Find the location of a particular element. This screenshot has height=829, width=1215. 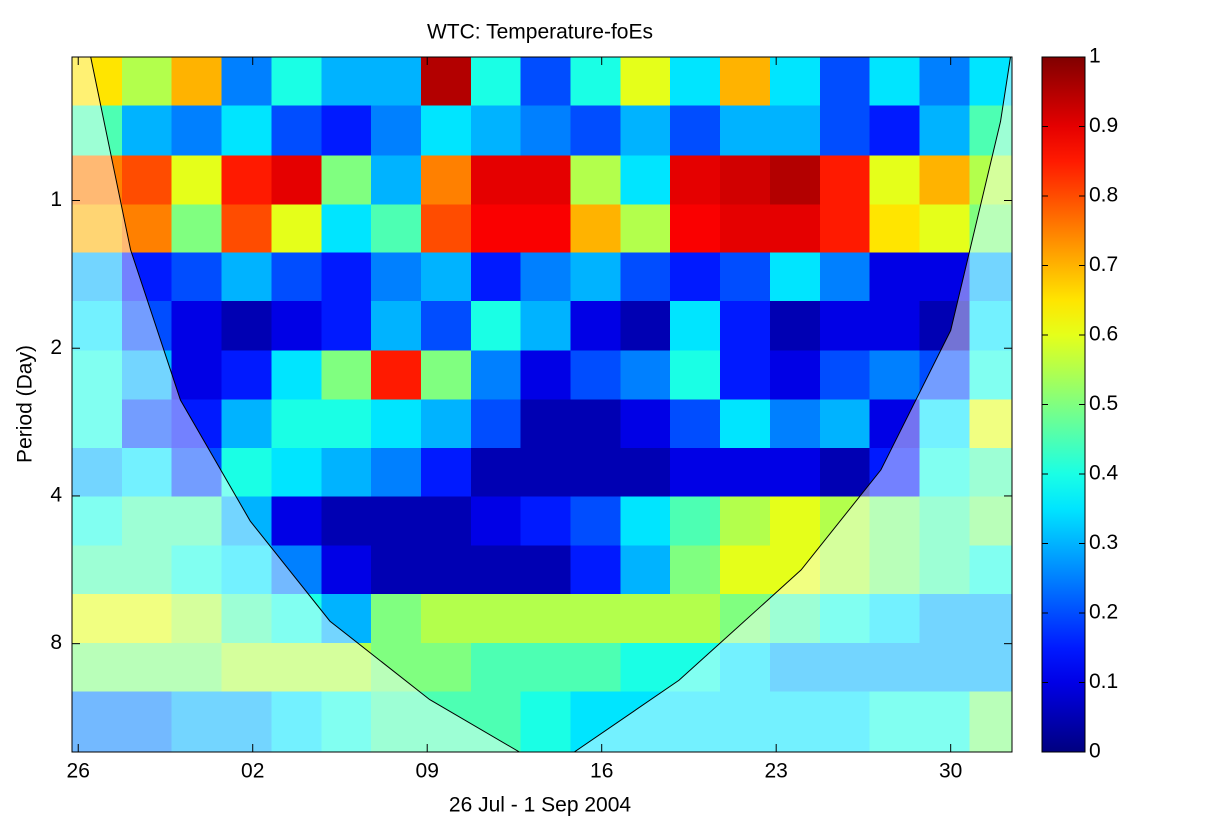

chart-title: WTC: Temperature-foEs is located at coordinates (540, 32).